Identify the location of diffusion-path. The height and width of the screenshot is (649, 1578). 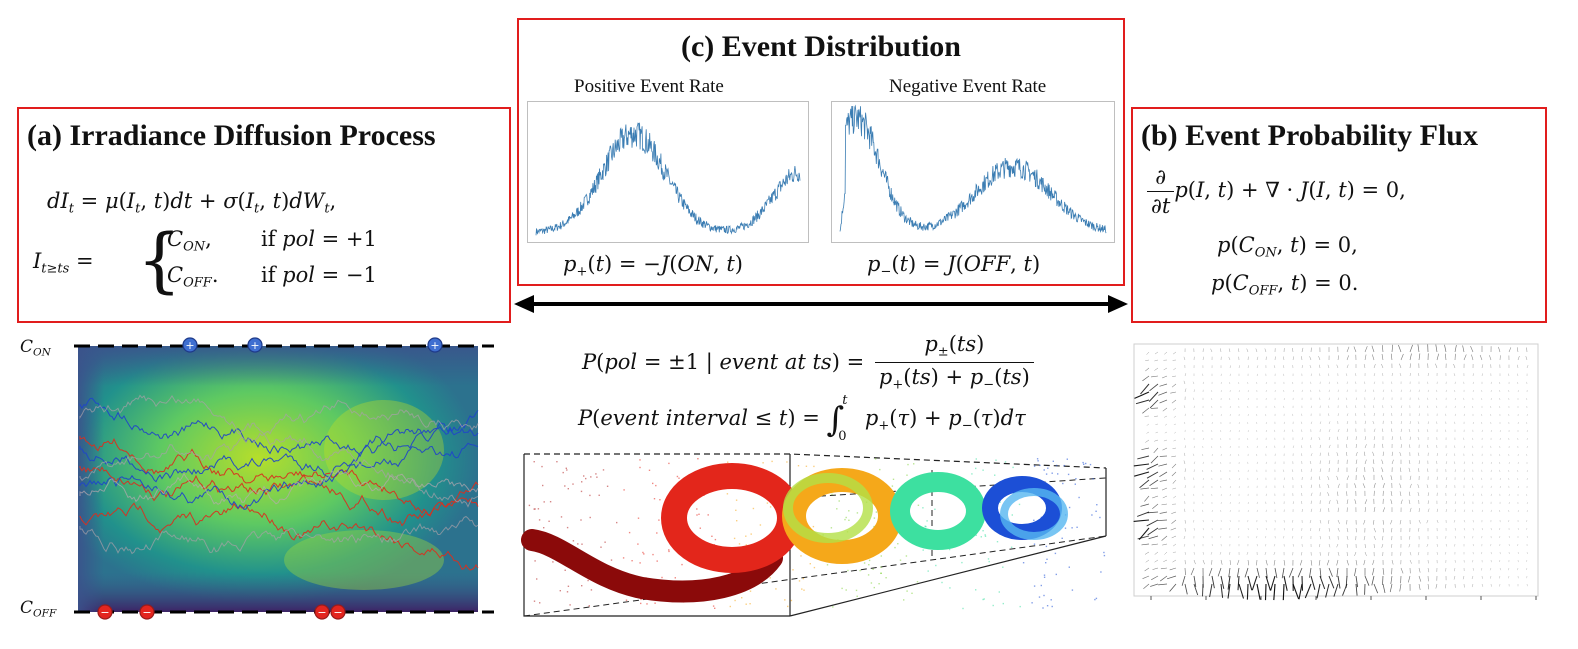
(279, 451).